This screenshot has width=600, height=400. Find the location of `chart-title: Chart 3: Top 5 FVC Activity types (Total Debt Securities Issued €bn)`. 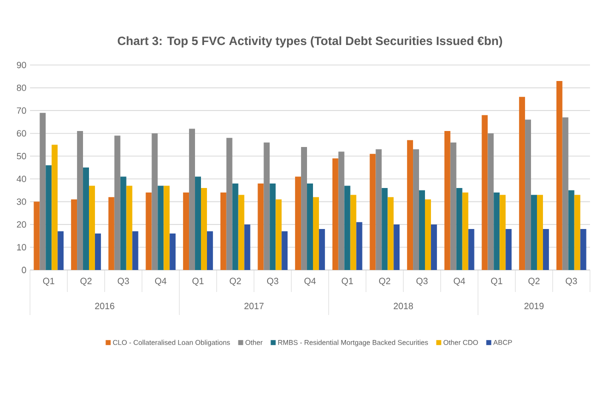

chart-title: Chart 3: Top 5 FVC Activity types (Total Debt Securities Issued €bn) is located at coordinates (310, 42).